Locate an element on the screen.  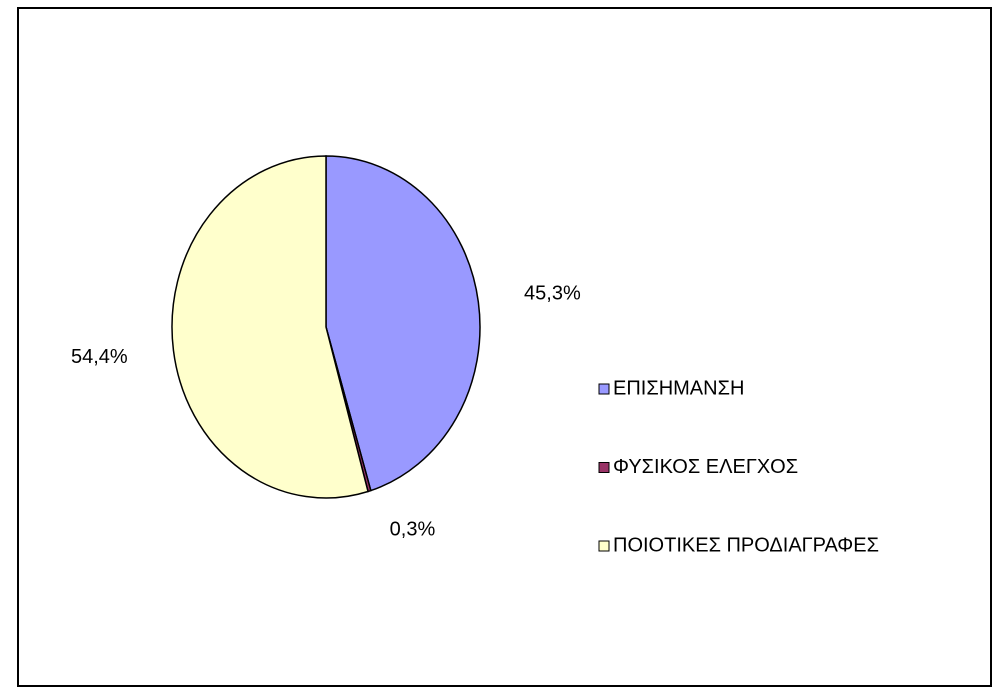
data-label: 45,3% is located at coordinates (552, 294).